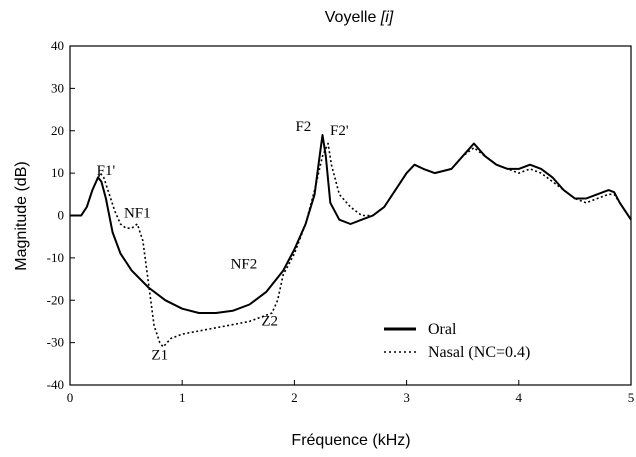 The height and width of the screenshot is (457, 636). What do you see at coordinates (519, 397) in the screenshot?
I see `x-tick-label: 4` at bounding box center [519, 397].